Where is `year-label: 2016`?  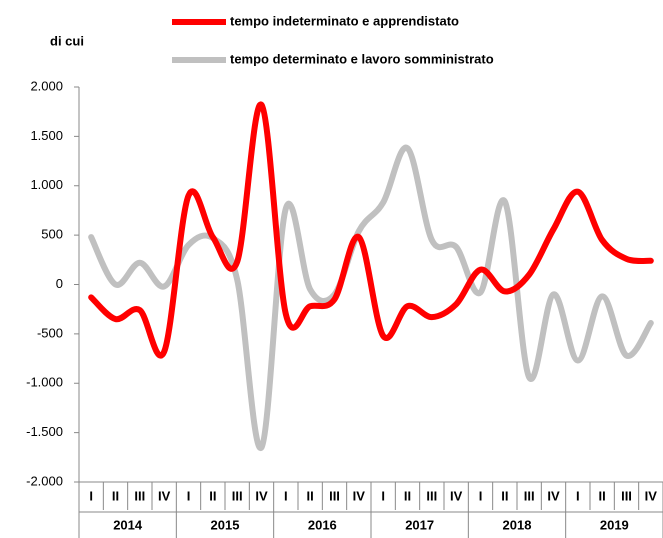
year-label: 2016 is located at coordinates (322, 524).